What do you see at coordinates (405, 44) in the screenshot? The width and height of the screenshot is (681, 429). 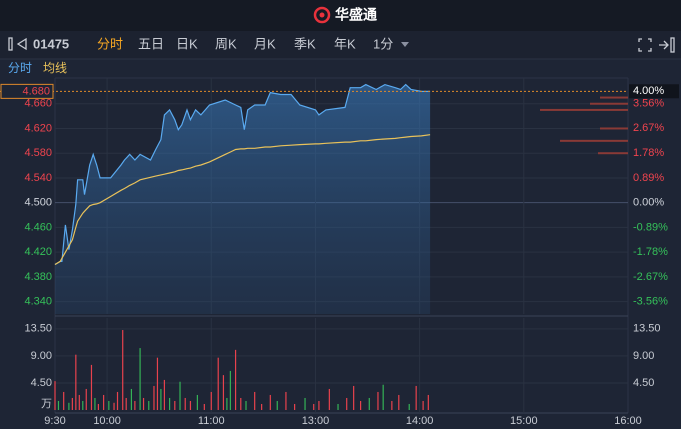 I see `interval-arrow` at bounding box center [405, 44].